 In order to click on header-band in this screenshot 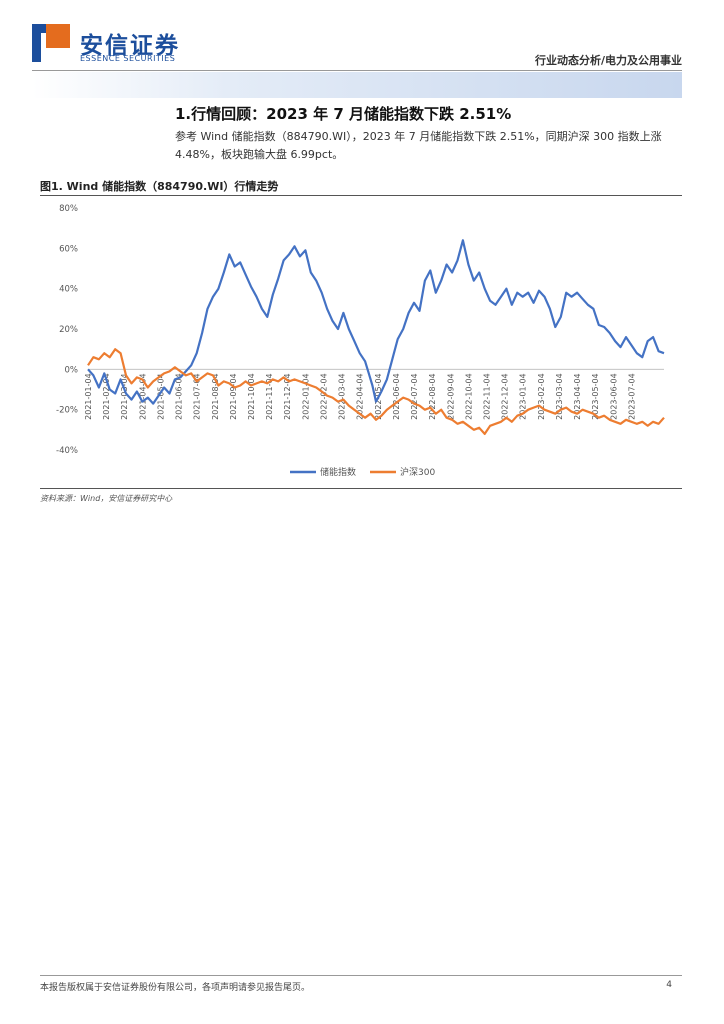, I will do `click(357, 85)`.